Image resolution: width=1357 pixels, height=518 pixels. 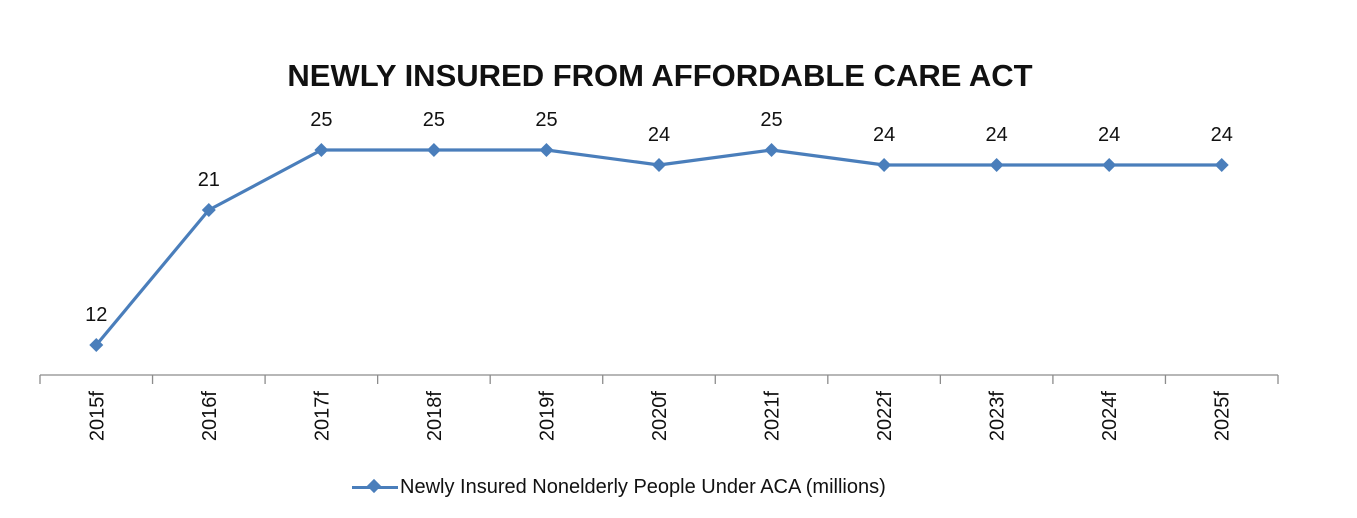 I want to click on x-tick-label: 2020f, so click(x=660, y=416).